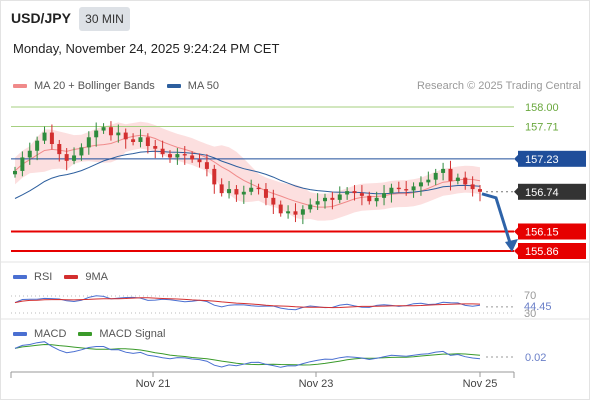 The width and height of the screenshot is (590, 400). I want to click on macd-value-label: 0.02, so click(535, 358).